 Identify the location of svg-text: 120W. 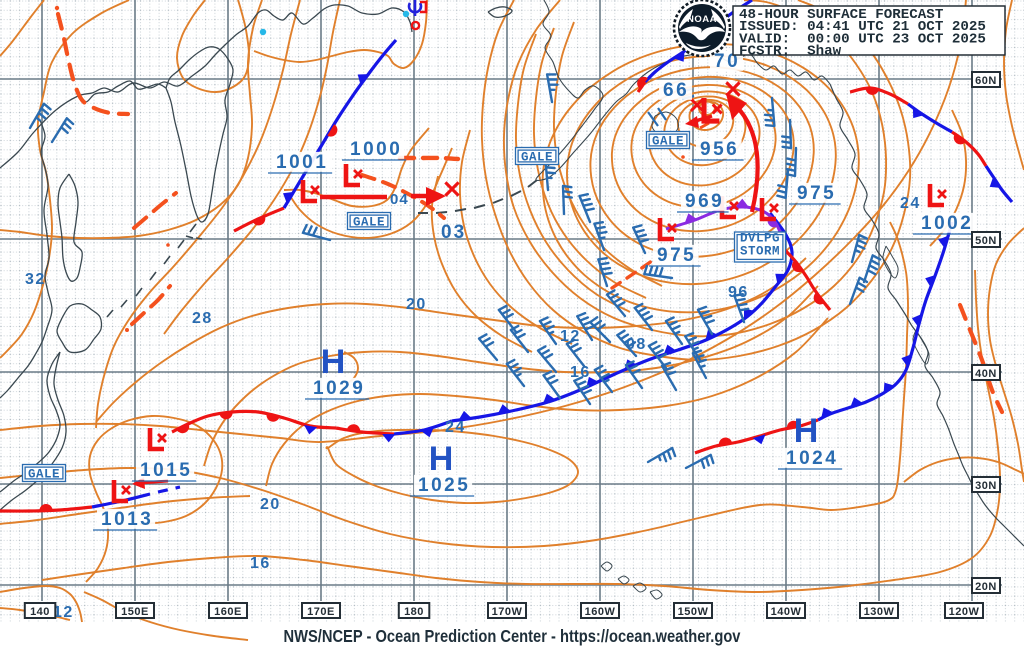
(964, 612).